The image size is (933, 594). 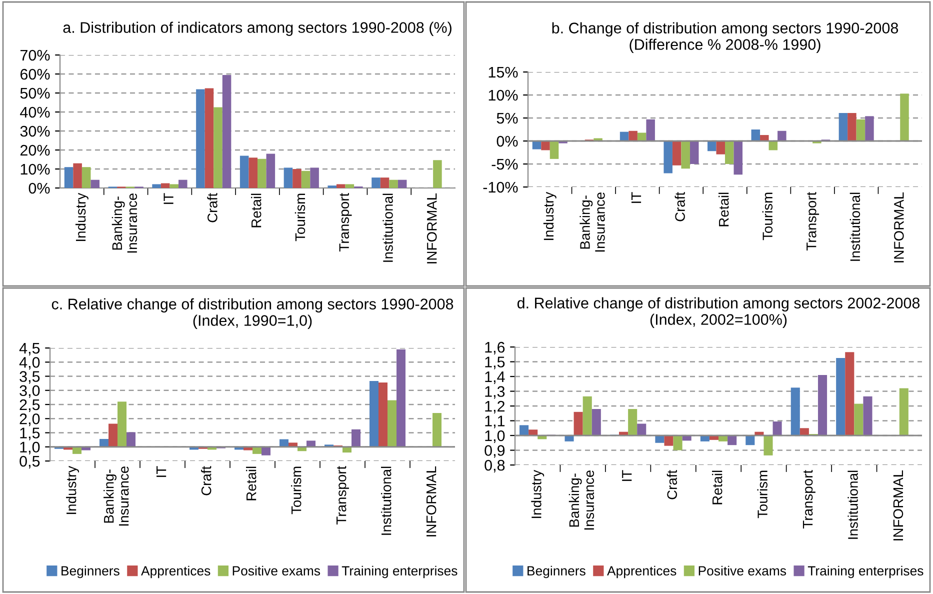 What do you see at coordinates (500, 187) in the screenshot?
I see `y-tick-label: -10%` at bounding box center [500, 187].